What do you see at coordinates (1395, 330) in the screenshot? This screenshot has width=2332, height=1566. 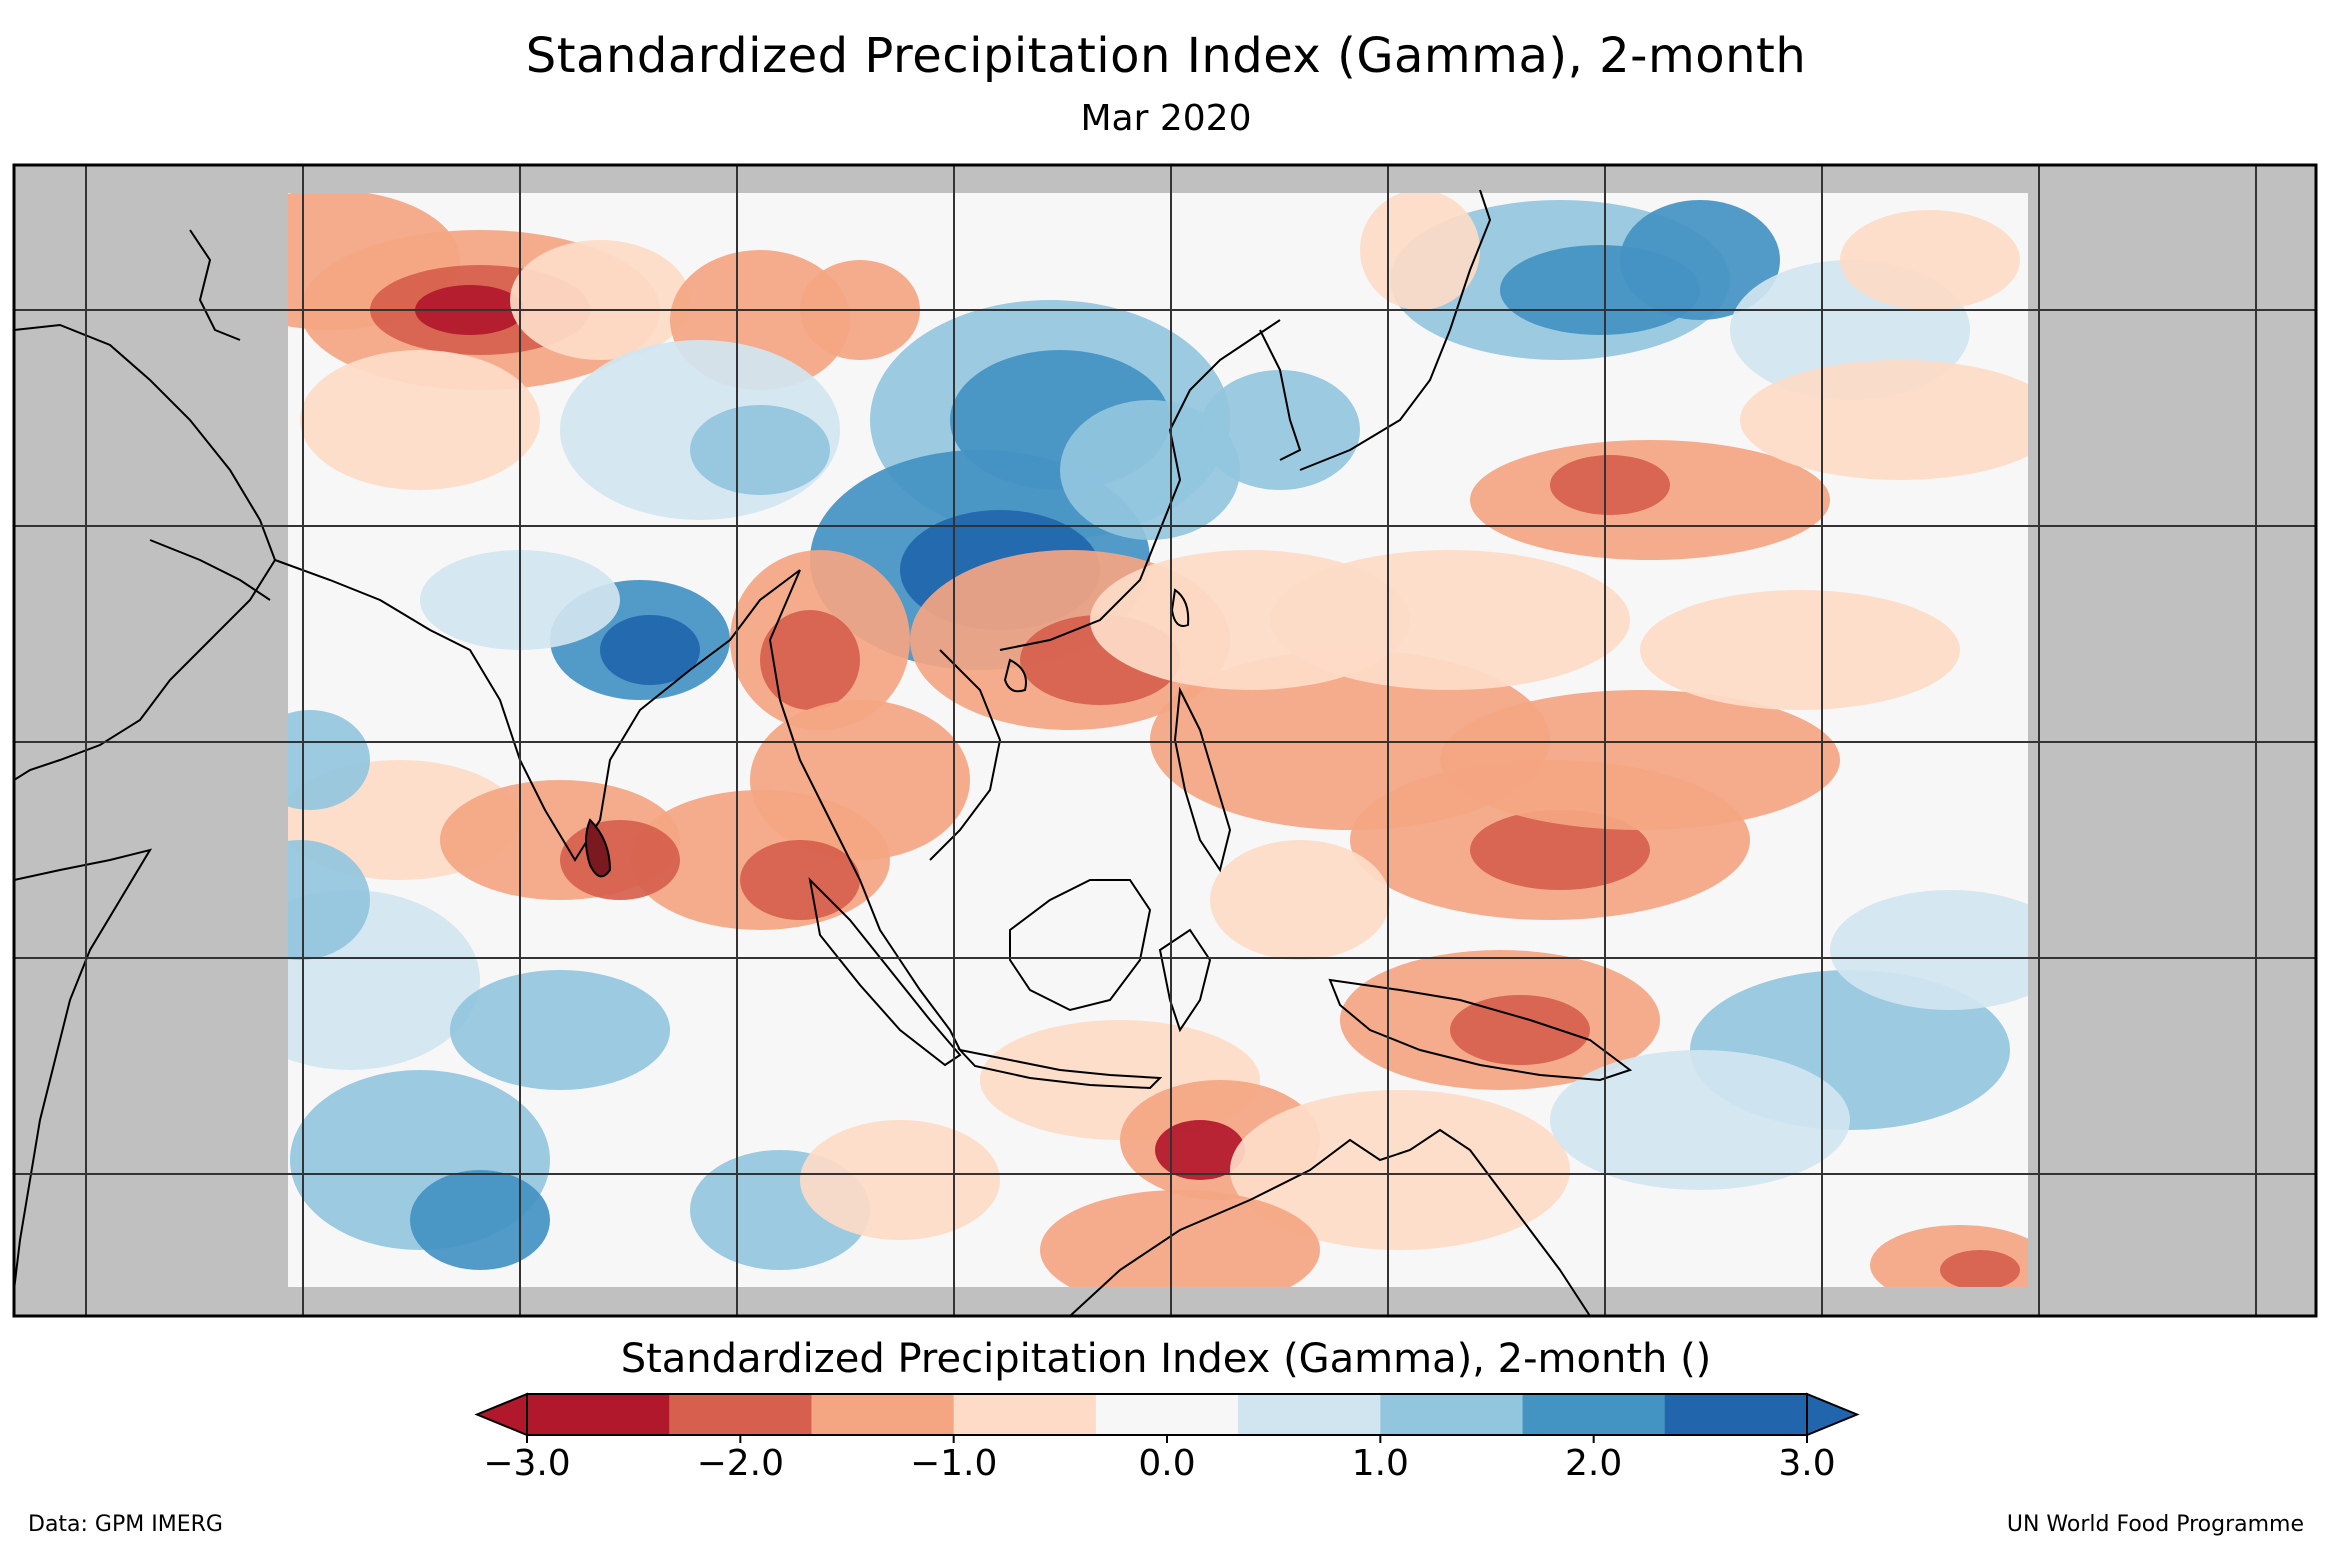 I see `coastline-japan` at bounding box center [1395, 330].